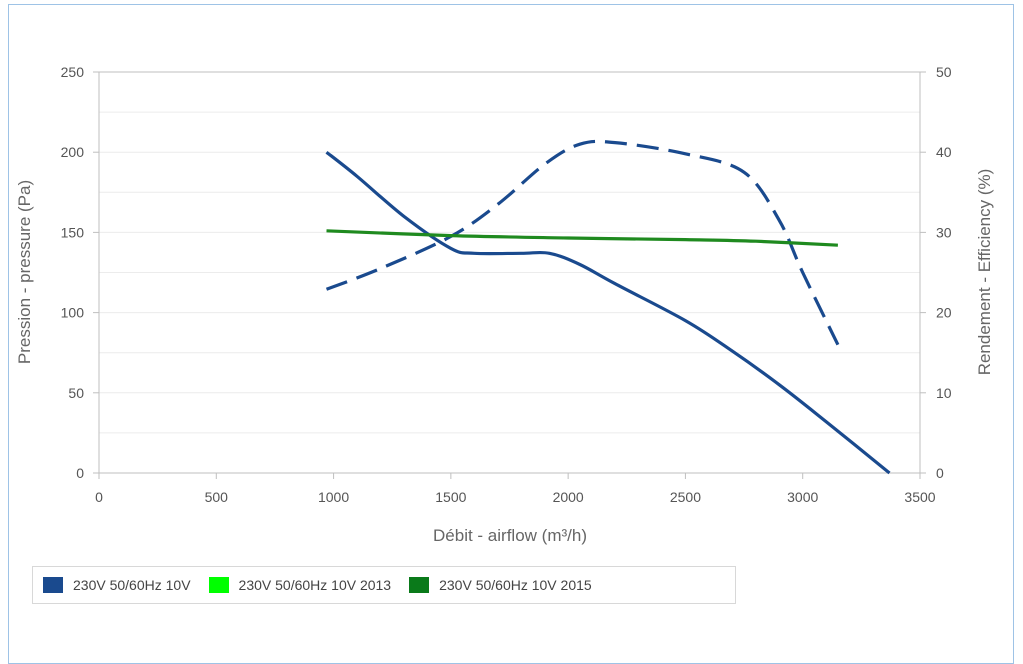  I want to click on x-tick-label: 3000, so click(802, 497).